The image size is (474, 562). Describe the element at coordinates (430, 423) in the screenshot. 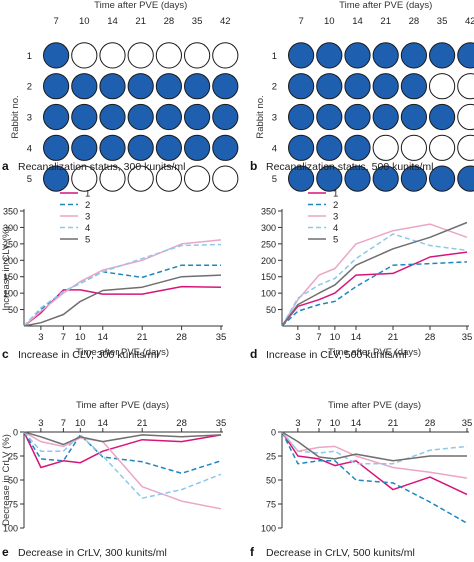

I see `x-tick-label: 28` at that location.